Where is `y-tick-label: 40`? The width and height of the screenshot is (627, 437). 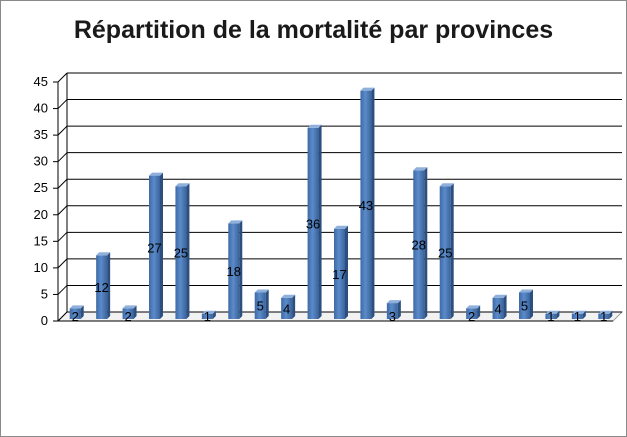 y-tick-label: 40 is located at coordinates (41, 108).